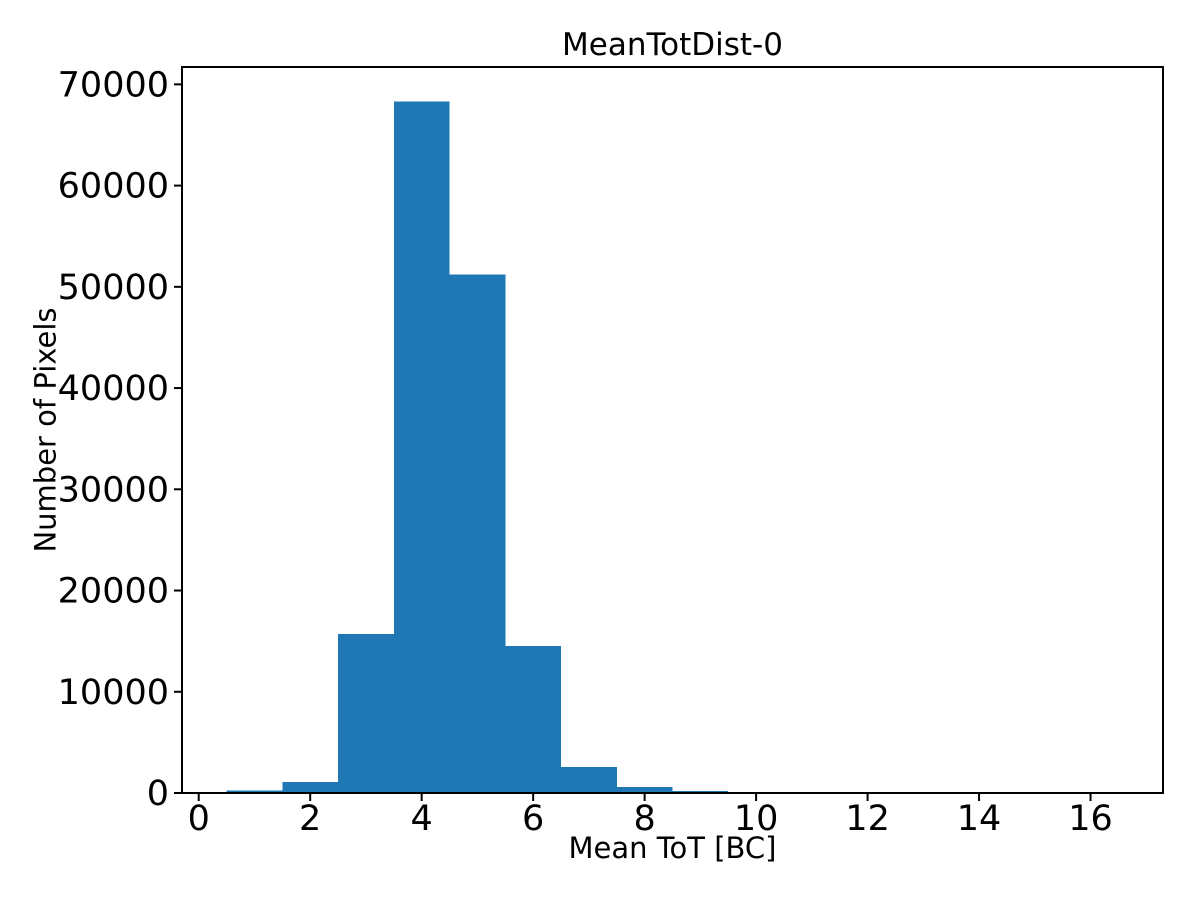 The image size is (1200, 900). Describe the element at coordinates (113, 187) in the screenshot. I see `y-tick-label: 60000` at that location.